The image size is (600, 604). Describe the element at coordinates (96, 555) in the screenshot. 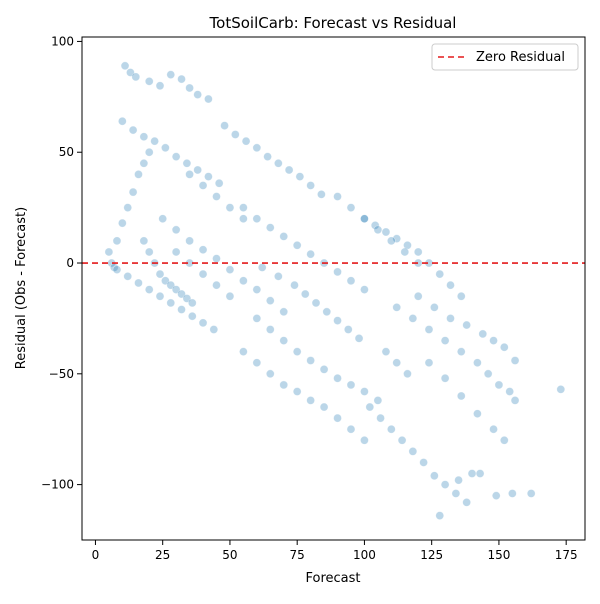

I see `x-tick-label: 0` at that location.